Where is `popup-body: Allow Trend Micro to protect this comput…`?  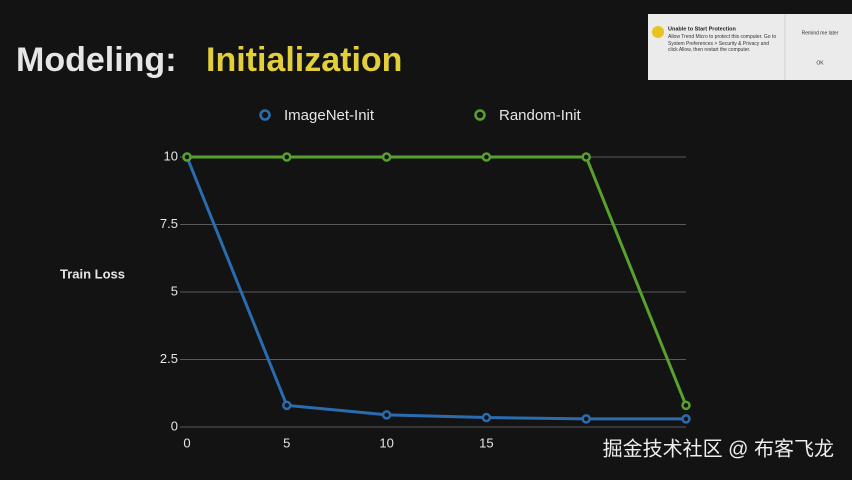
popup-body: Allow Trend Micro to protect this comput… is located at coordinates (722, 43).